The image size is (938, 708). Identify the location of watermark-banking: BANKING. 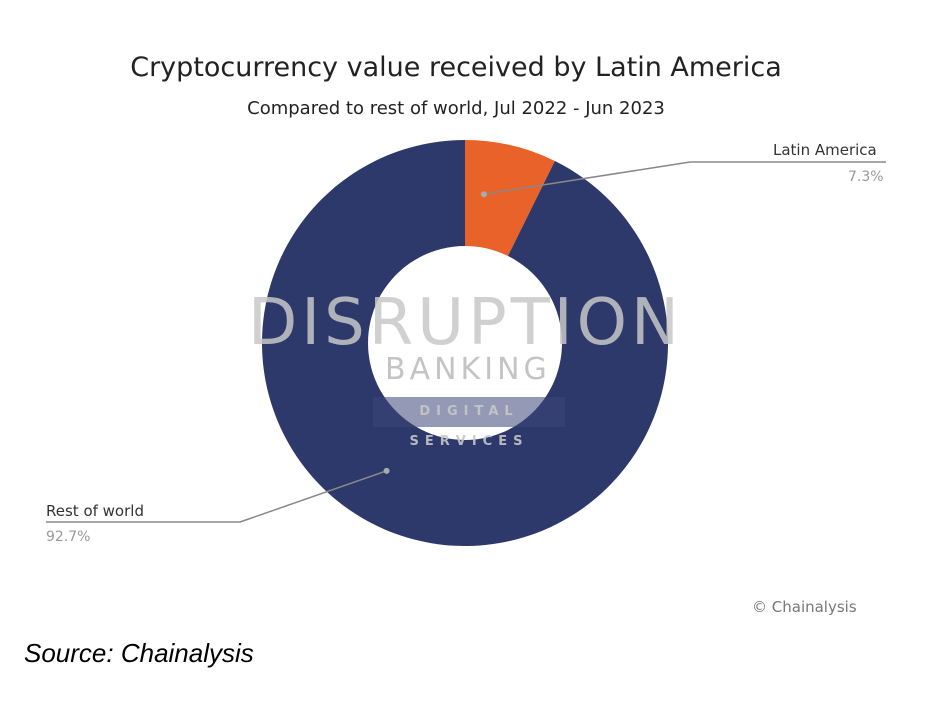
(468, 369).